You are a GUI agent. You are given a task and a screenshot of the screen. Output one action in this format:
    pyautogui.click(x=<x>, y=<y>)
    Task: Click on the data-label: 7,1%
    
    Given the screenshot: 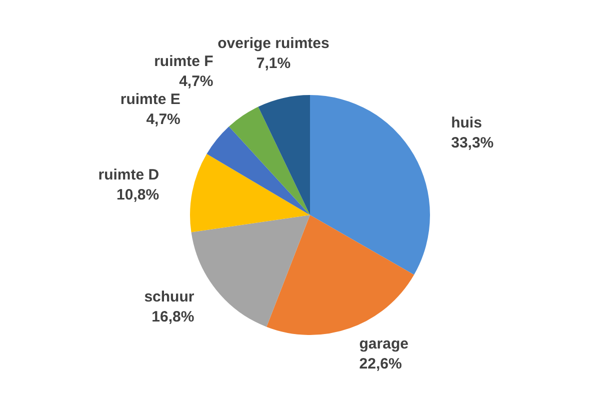 What is the action you would take?
    pyautogui.click(x=273, y=63)
    